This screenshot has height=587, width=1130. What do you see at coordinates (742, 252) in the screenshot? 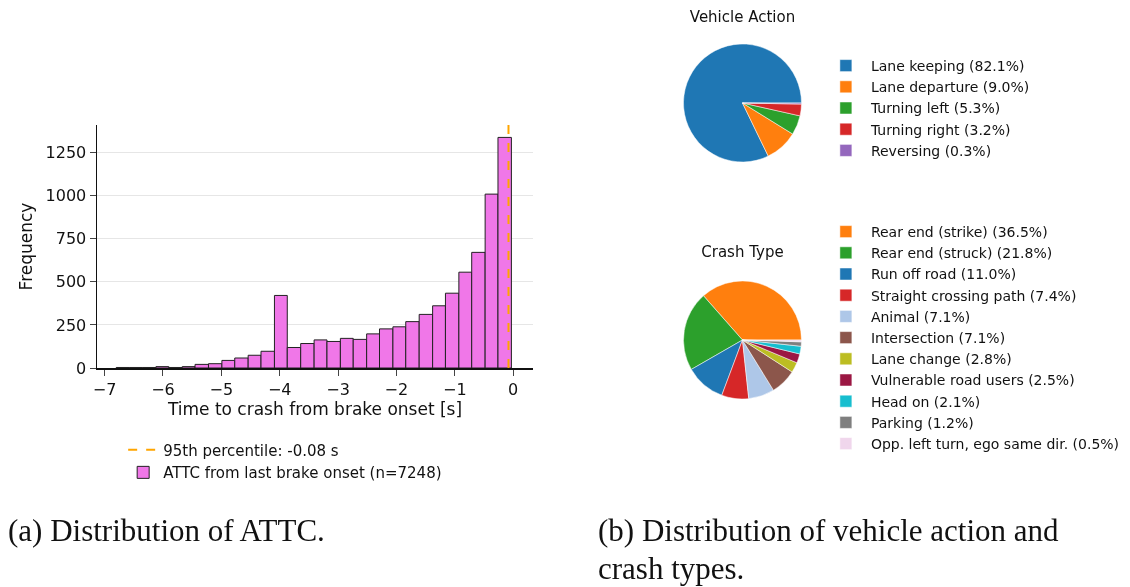
I see `text: Crash Type` at bounding box center [742, 252].